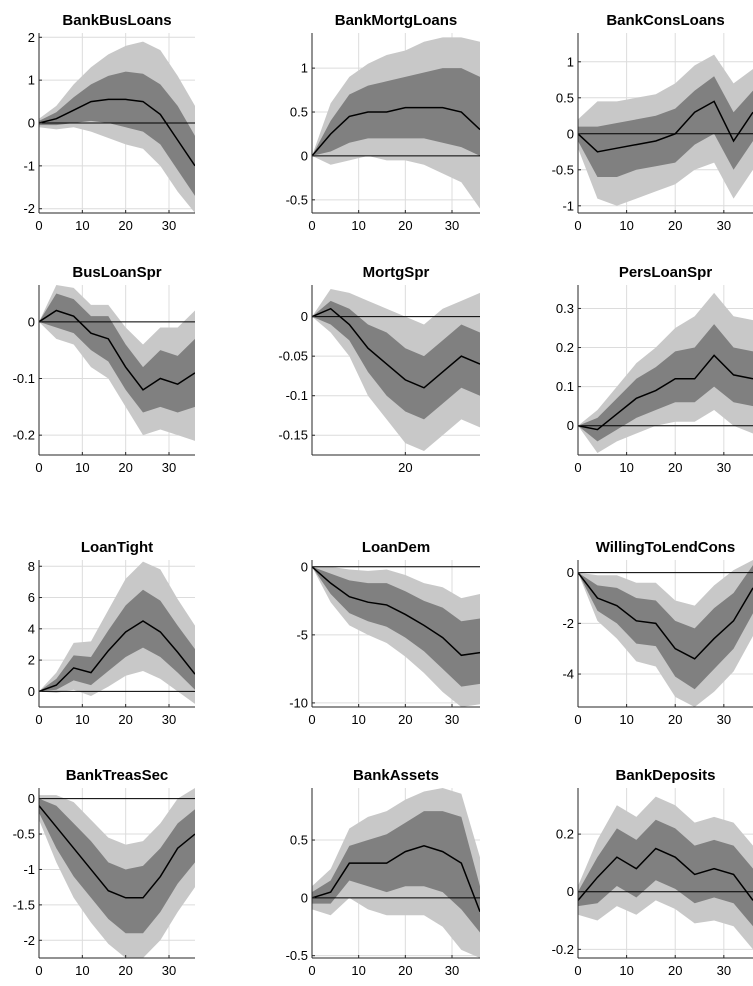 This screenshot has width=753, height=986. What do you see at coordinates (396, 272) in the screenshot?
I see `panel-title: MortgSpr` at bounding box center [396, 272].